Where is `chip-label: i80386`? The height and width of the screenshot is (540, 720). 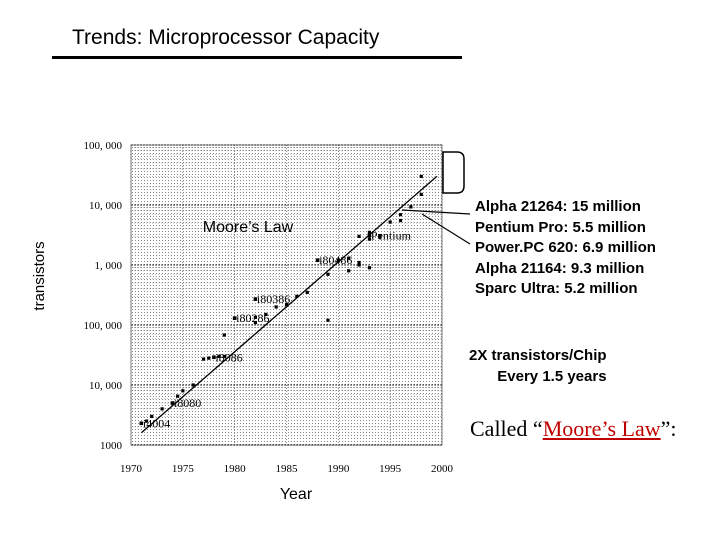
chip-label: i80386 is located at coordinates (273, 299).